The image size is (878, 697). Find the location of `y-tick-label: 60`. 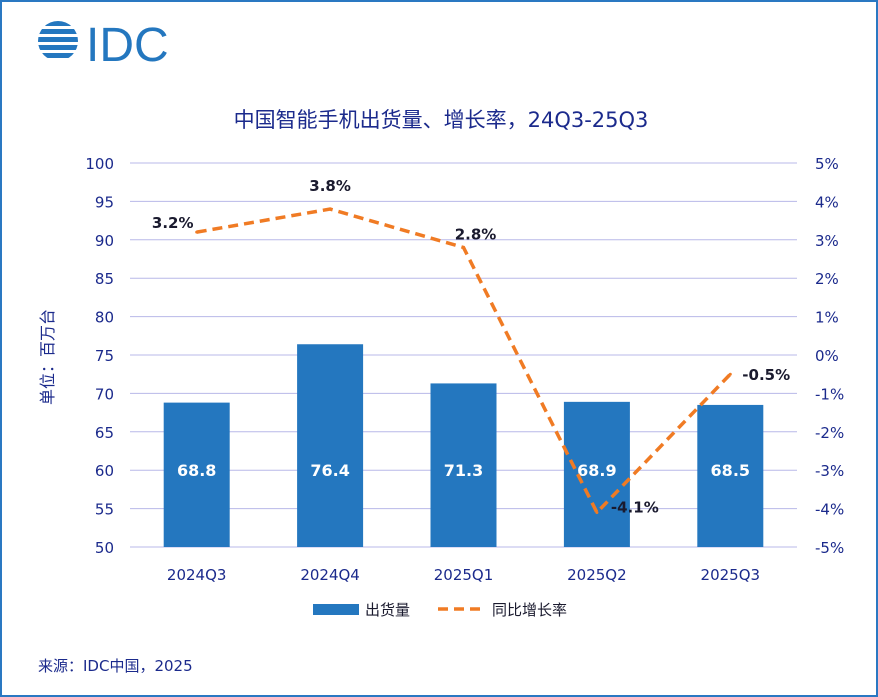

y-tick-label: 60 is located at coordinates (104, 471).